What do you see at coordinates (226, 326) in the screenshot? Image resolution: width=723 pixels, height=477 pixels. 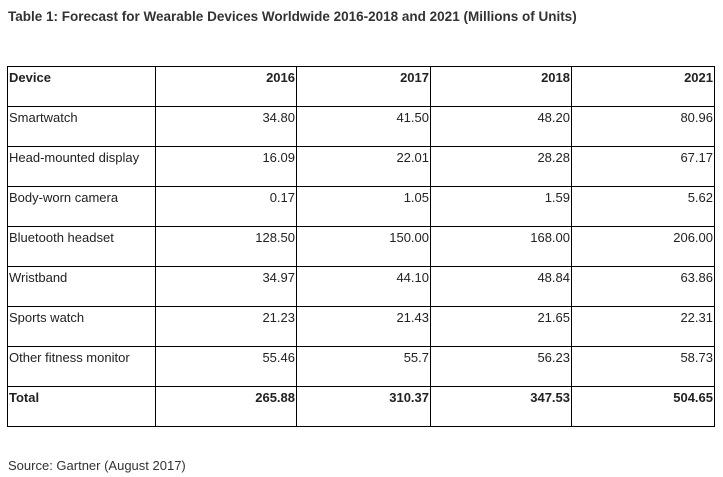 I see `table-cell: 21.23` at bounding box center [226, 326].